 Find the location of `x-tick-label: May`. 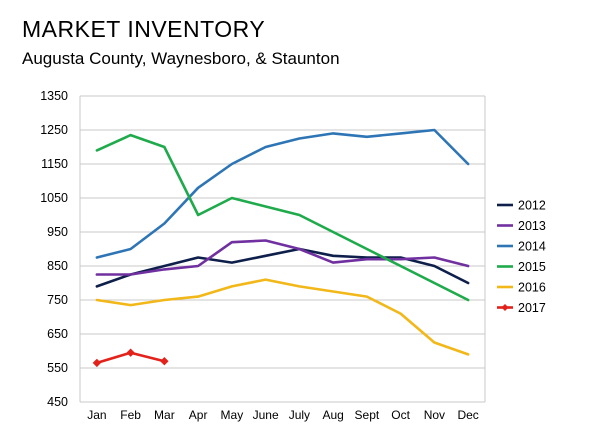

x-tick-label: May is located at coordinates (232, 415).